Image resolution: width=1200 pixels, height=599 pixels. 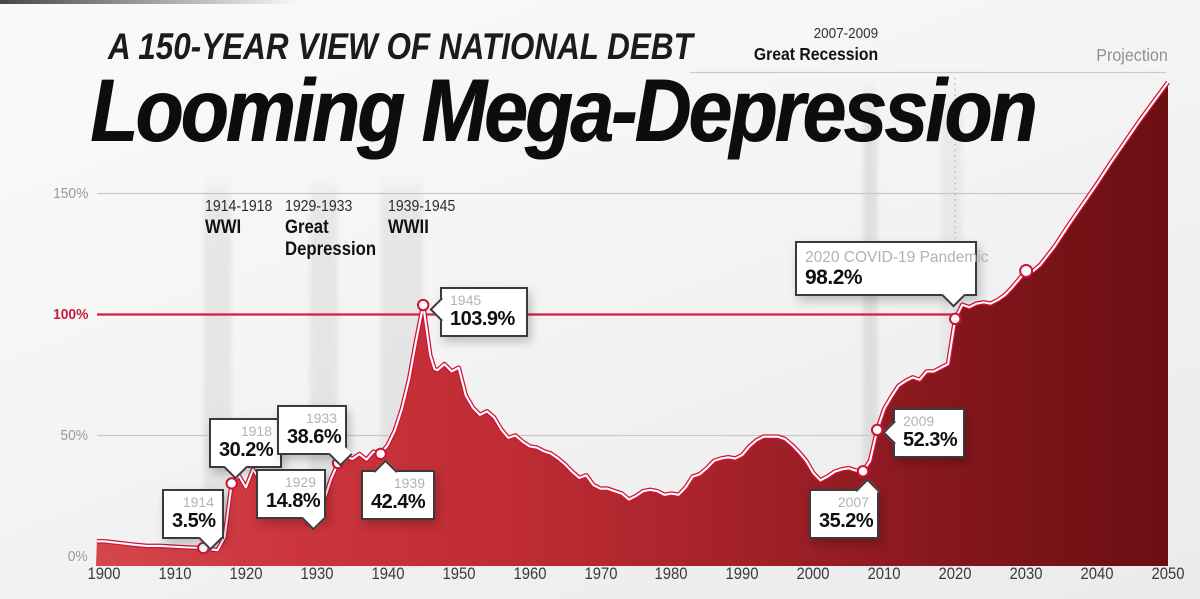 I want to click on callout-year: 1939, so click(x=409, y=483).